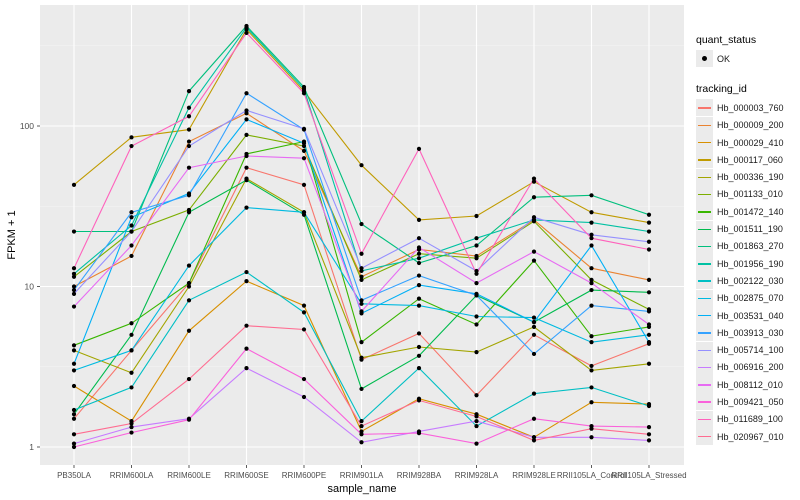 This screenshot has width=800, height=500. What do you see at coordinates (750, 332) in the screenshot?
I see `legend-label: Hb_003913_030` at bounding box center [750, 332].